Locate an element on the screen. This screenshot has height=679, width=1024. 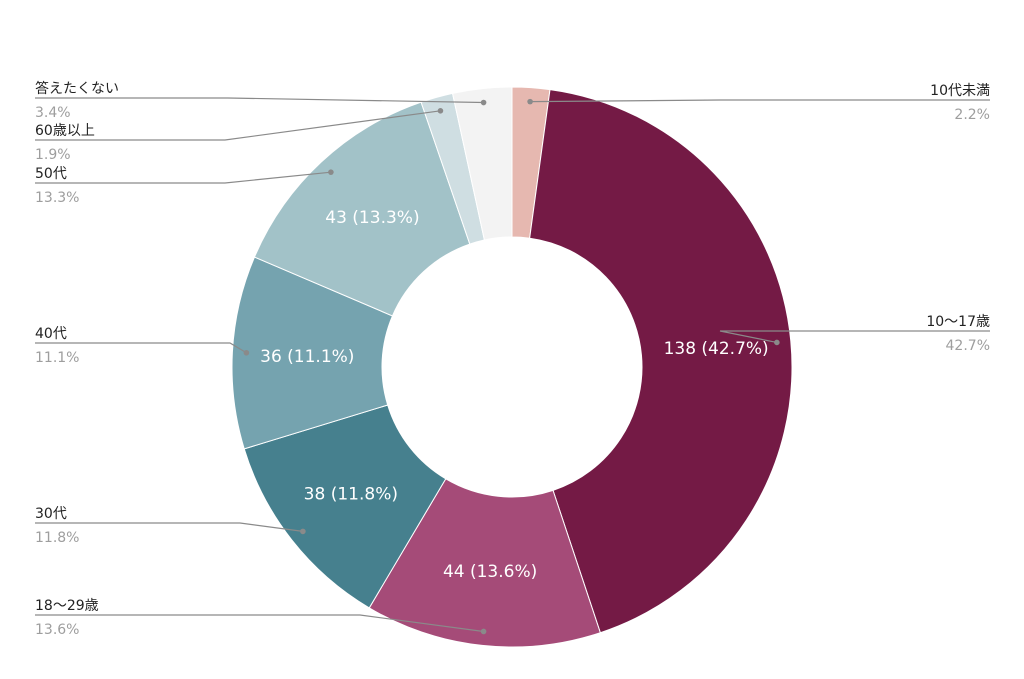
slice-5-legend-name: 40代 is located at coordinates (51, 334).